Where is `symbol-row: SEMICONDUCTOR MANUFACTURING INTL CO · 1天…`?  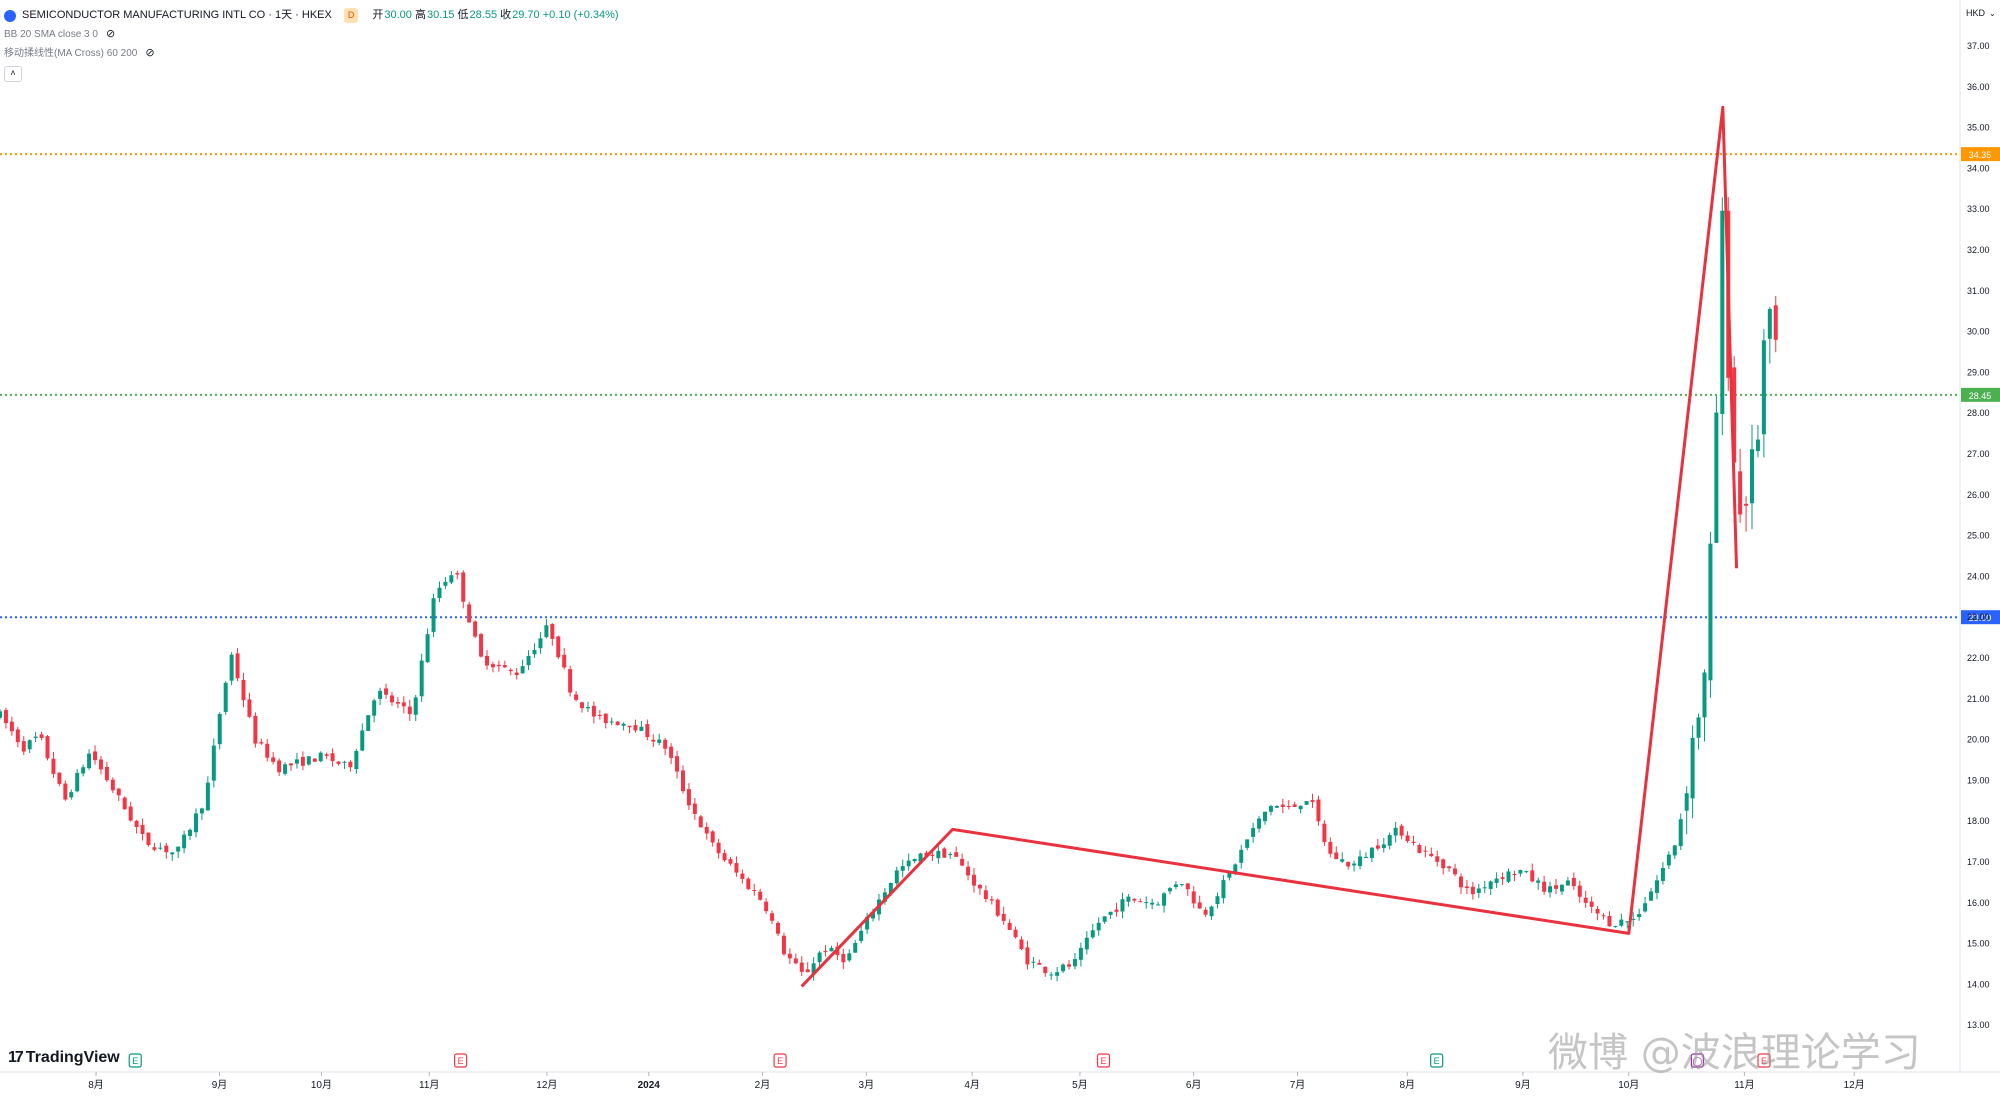 symbol-row: SEMICONDUCTOR MANUFACTURING INTL CO · 1天… is located at coordinates (311, 15).